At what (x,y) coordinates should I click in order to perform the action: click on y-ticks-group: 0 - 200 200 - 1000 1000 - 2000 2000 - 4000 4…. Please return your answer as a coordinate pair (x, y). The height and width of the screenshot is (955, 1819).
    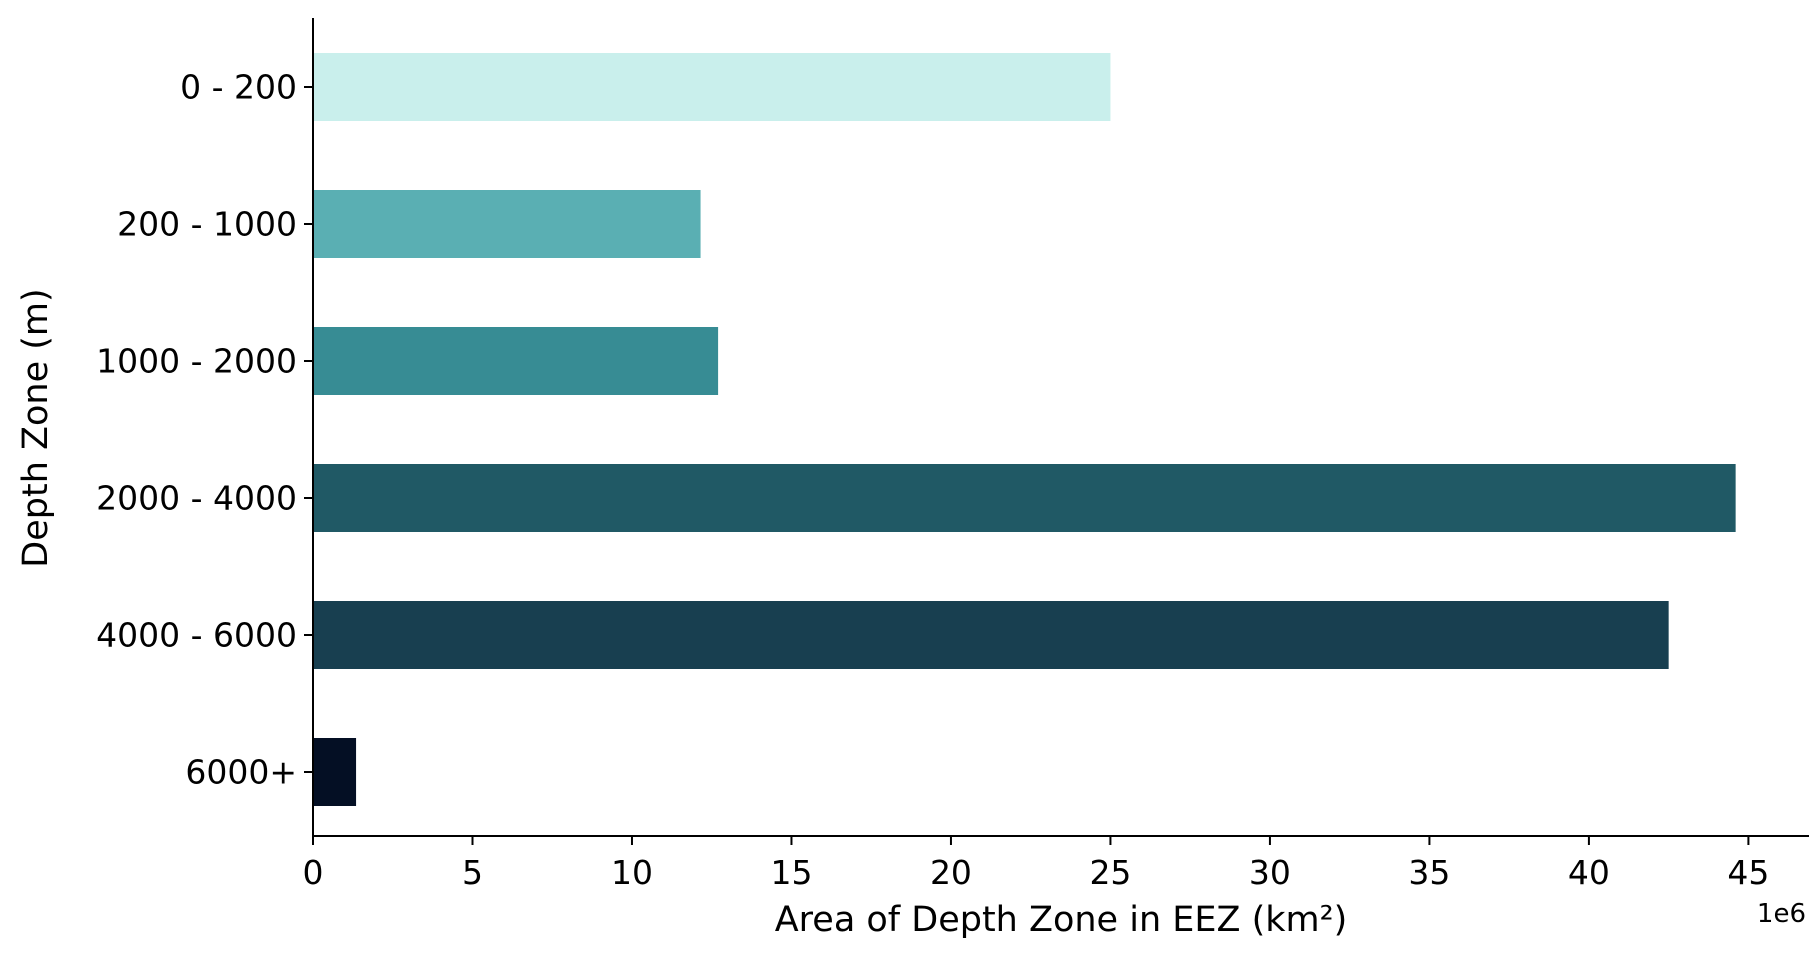
    Looking at the image, I should click on (204, 430).